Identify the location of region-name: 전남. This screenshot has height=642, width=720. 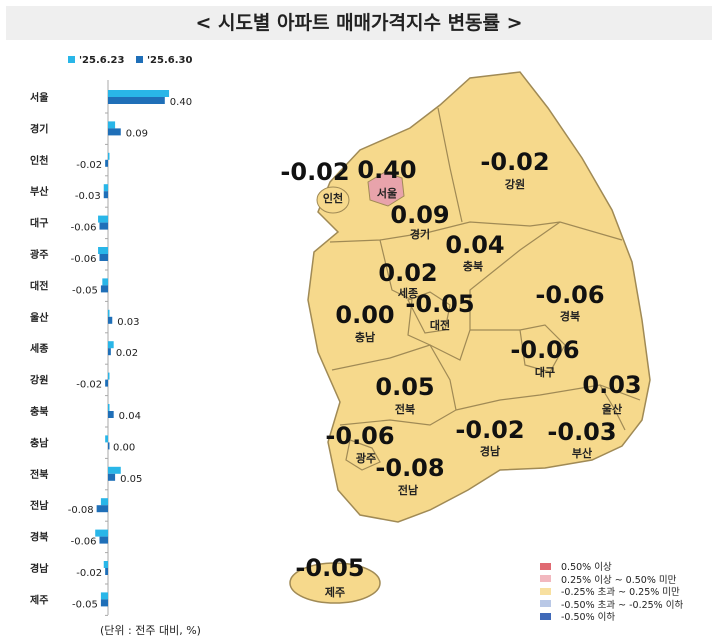
(408, 490).